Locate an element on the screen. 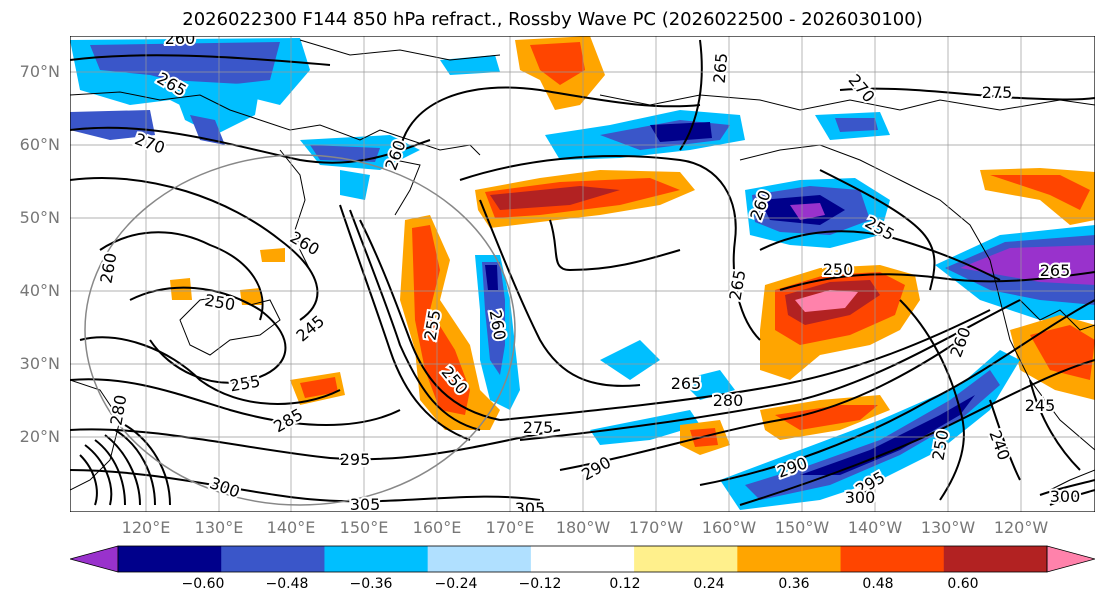 Image resolution: width=1105 pixels, height=604 pixels. contour-label: 260 is located at coordinates (180, 42).